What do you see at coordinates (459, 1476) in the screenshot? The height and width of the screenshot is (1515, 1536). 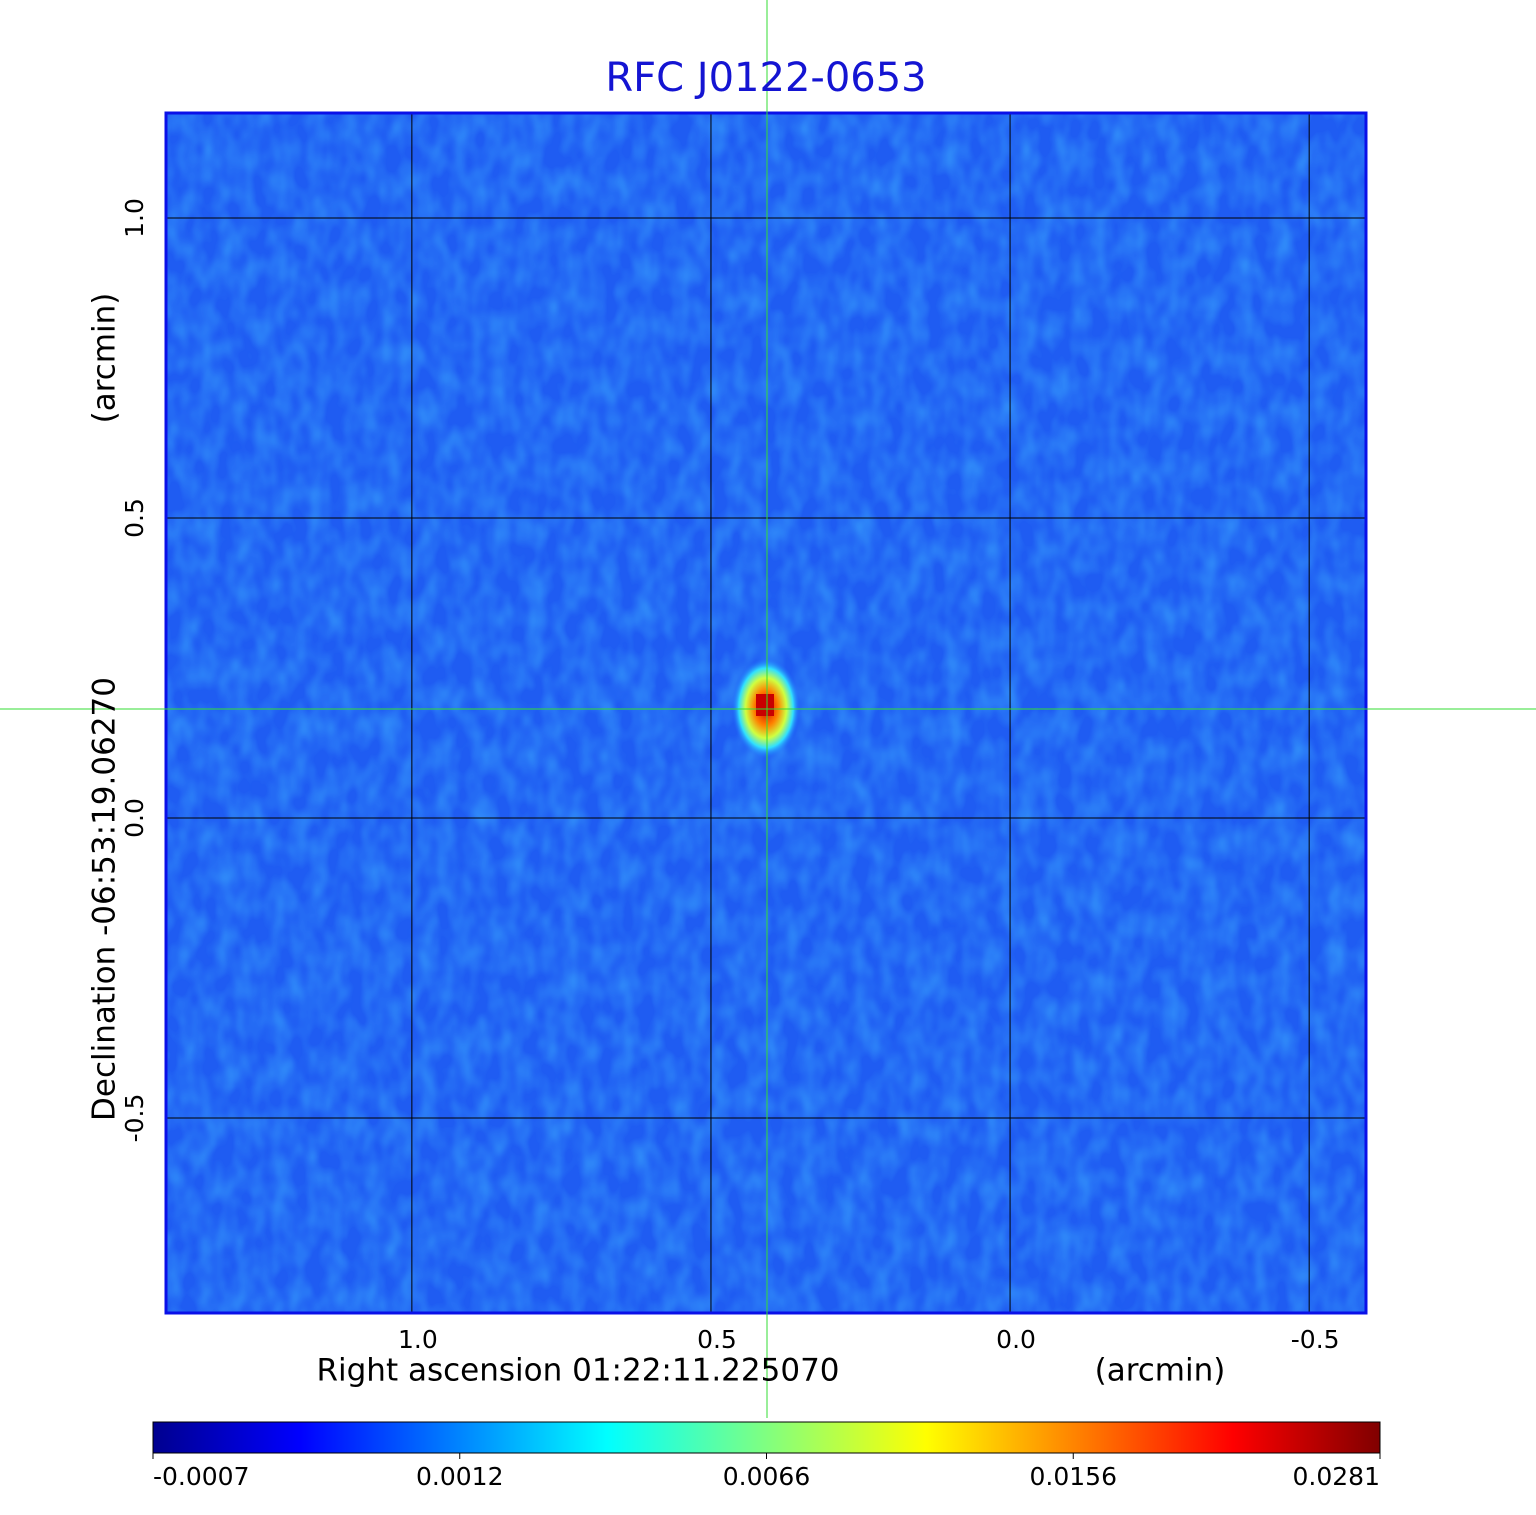 I see `colorbar-tick-label: 0.0012` at bounding box center [459, 1476].